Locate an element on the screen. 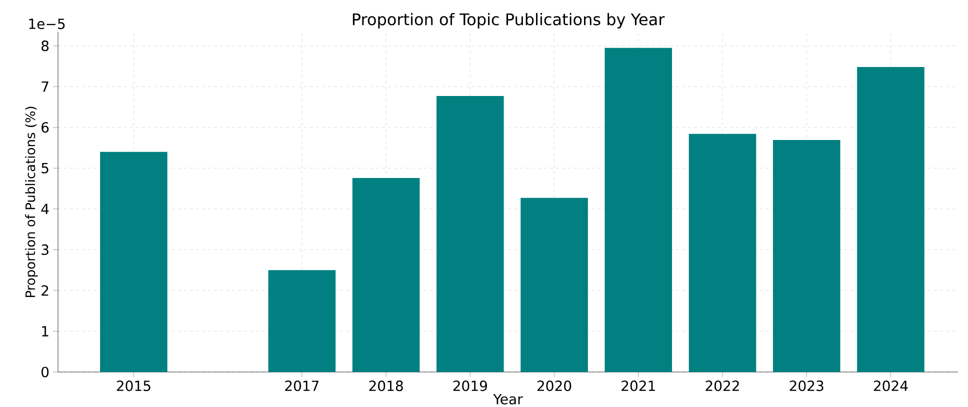 Image resolution: width=968 pixels, height=407 pixels. y-axis-title: Proportion of Publications (%) is located at coordinates (31, 202).